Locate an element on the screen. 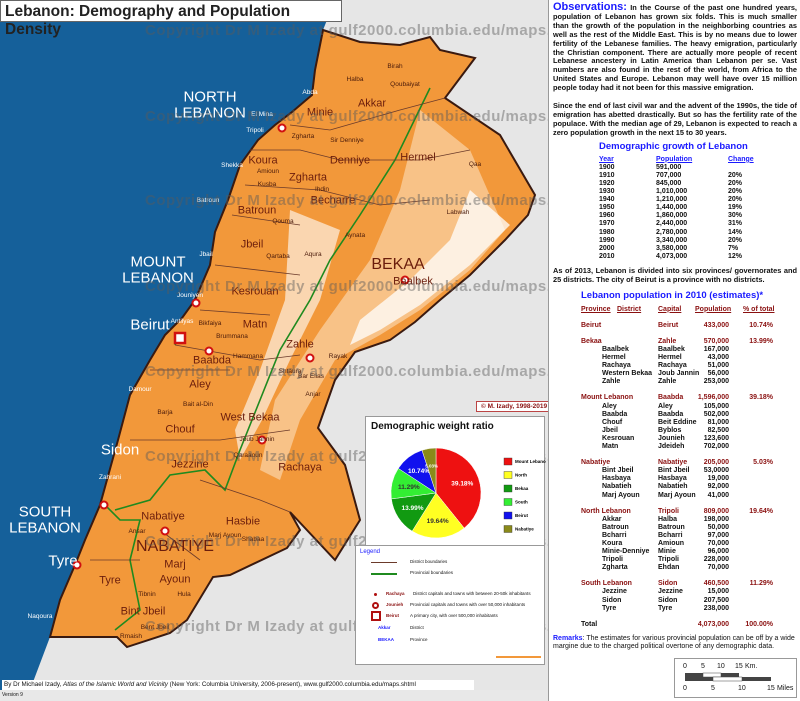 This screenshot has height=701, width=800. district-row: Zahle Zahle 253,000 is located at coordinates (674, 382).